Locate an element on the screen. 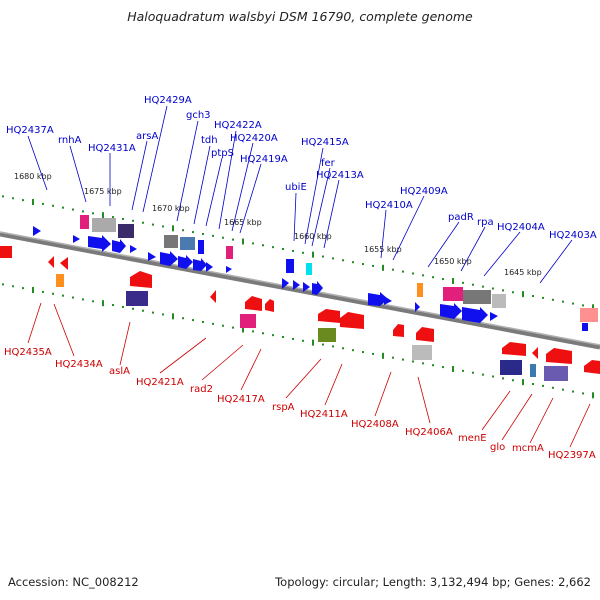  gene-label: HQ2437A is located at coordinates (30, 130).